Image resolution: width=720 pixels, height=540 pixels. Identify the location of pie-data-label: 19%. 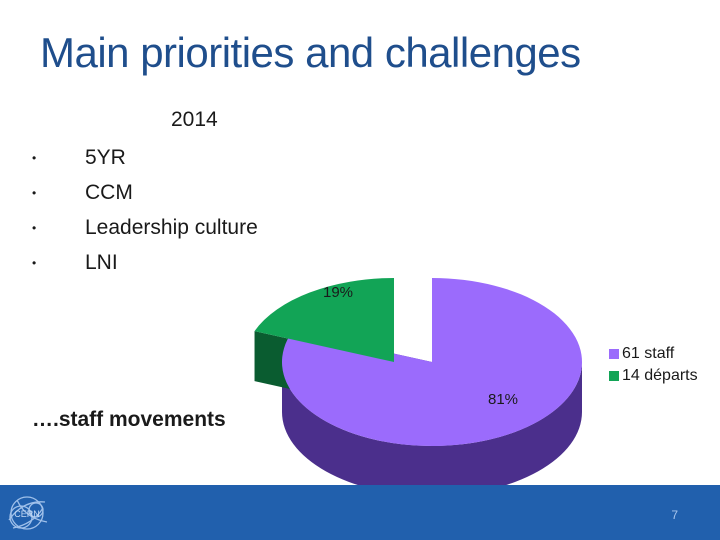
(338, 292).